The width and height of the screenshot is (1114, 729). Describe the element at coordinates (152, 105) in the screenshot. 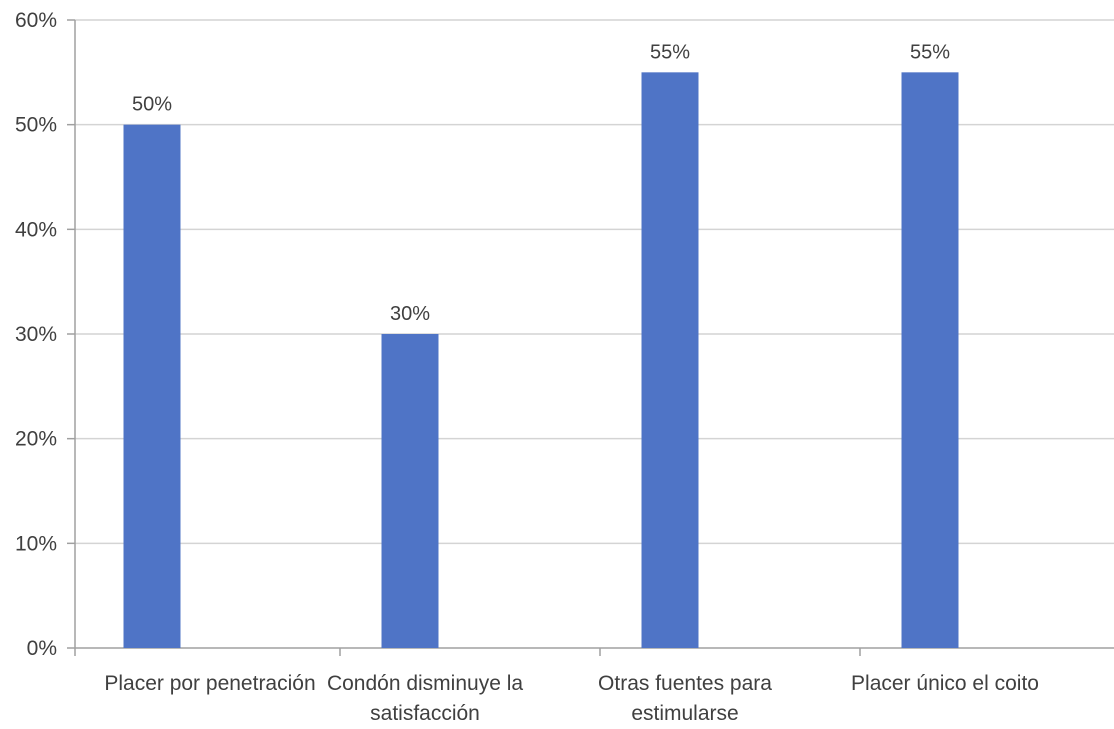

I see `data-label-1: 50%` at that location.